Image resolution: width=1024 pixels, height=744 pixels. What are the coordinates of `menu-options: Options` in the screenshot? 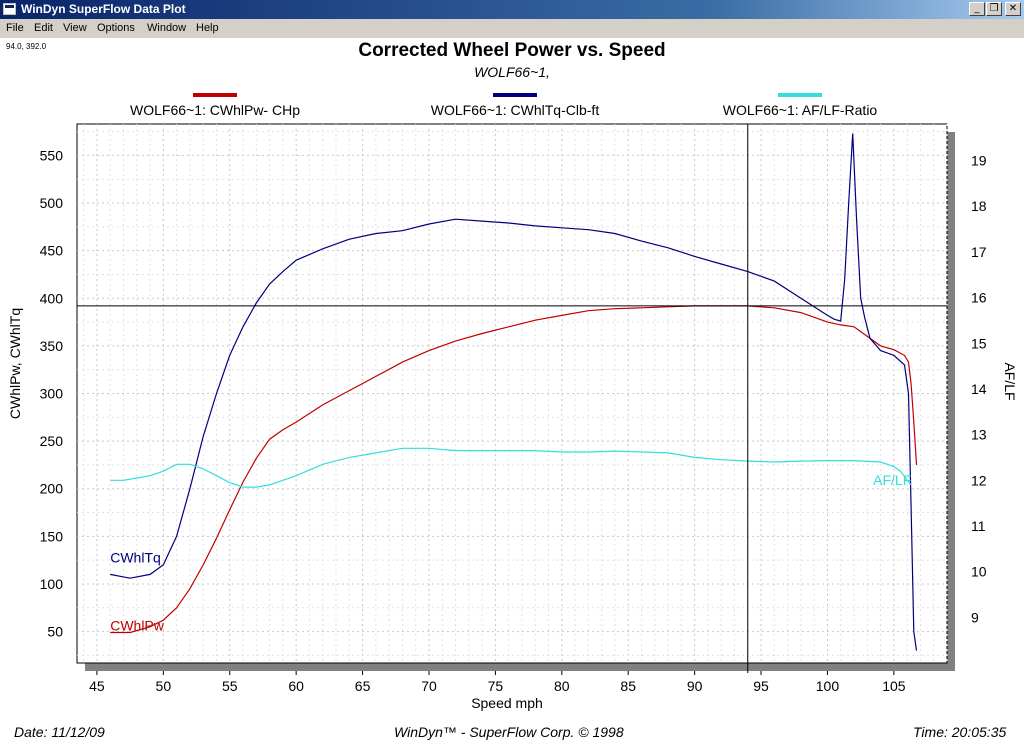 It's located at (116, 28).